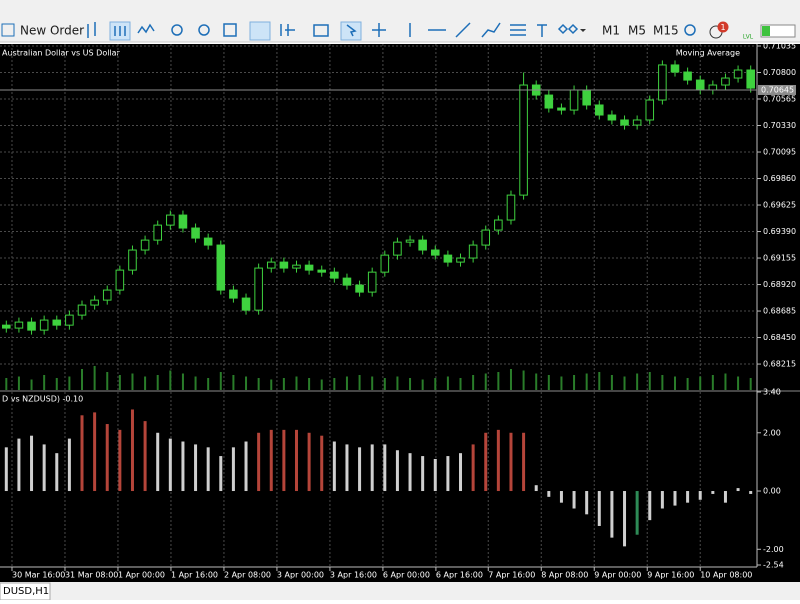 The height and width of the screenshot is (604, 800). Describe the element at coordinates (666, 31) in the screenshot. I see `timeframe-m15: M15` at that location.